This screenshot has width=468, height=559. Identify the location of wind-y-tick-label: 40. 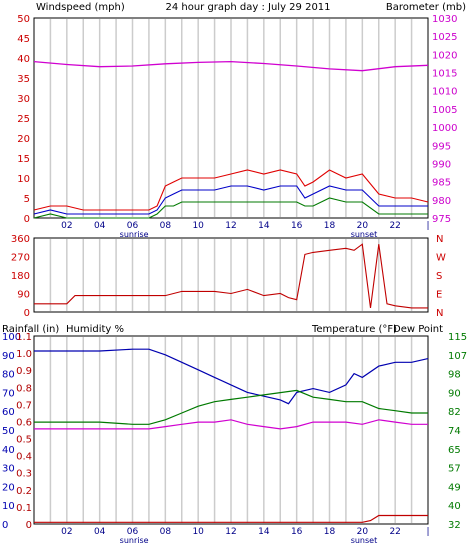
(23, 59).